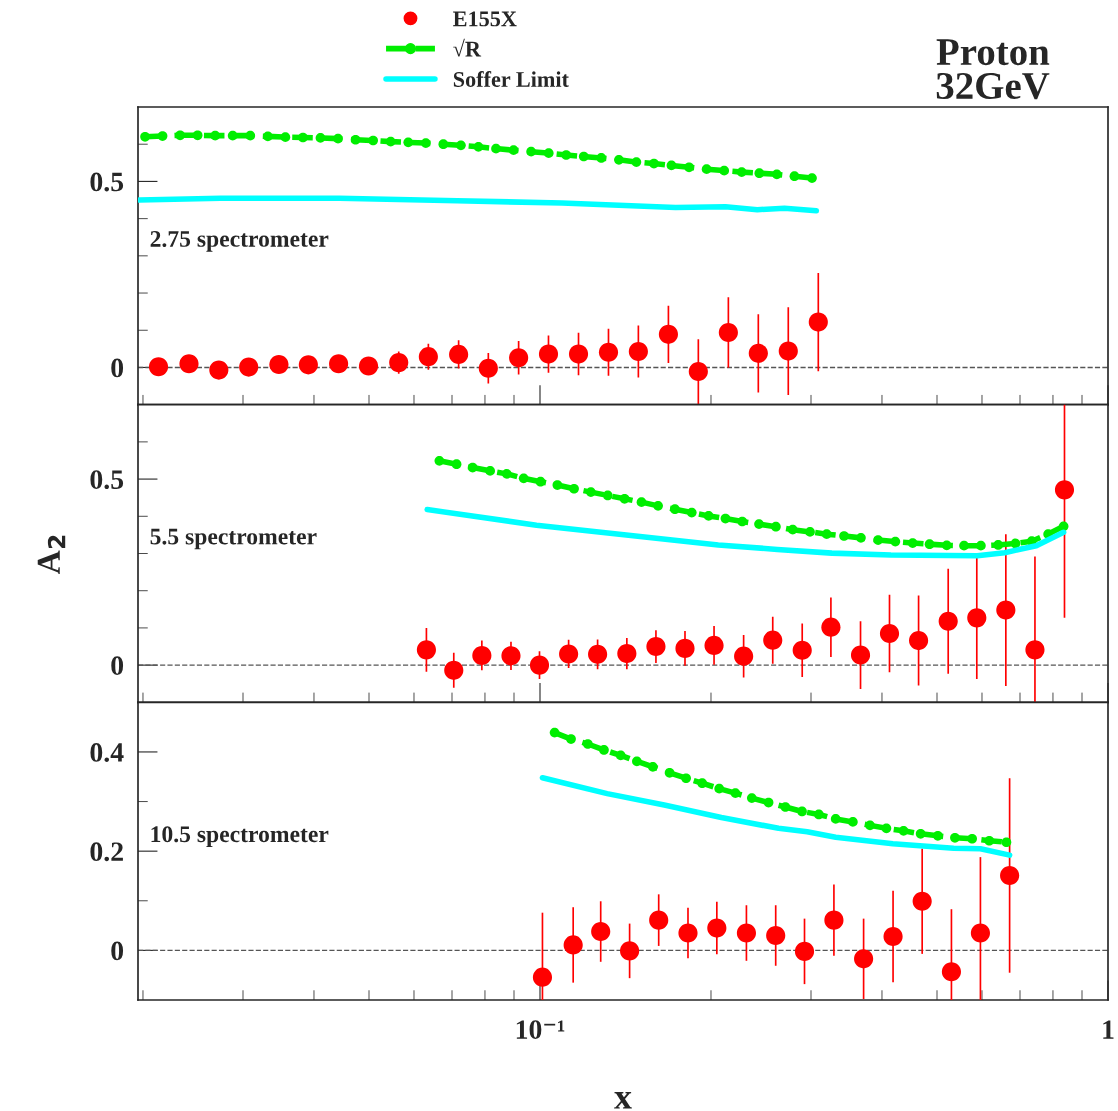  Describe the element at coordinates (233, 539) in the screenshot. I see `annotation: 5.5 spectrometer` at that location.